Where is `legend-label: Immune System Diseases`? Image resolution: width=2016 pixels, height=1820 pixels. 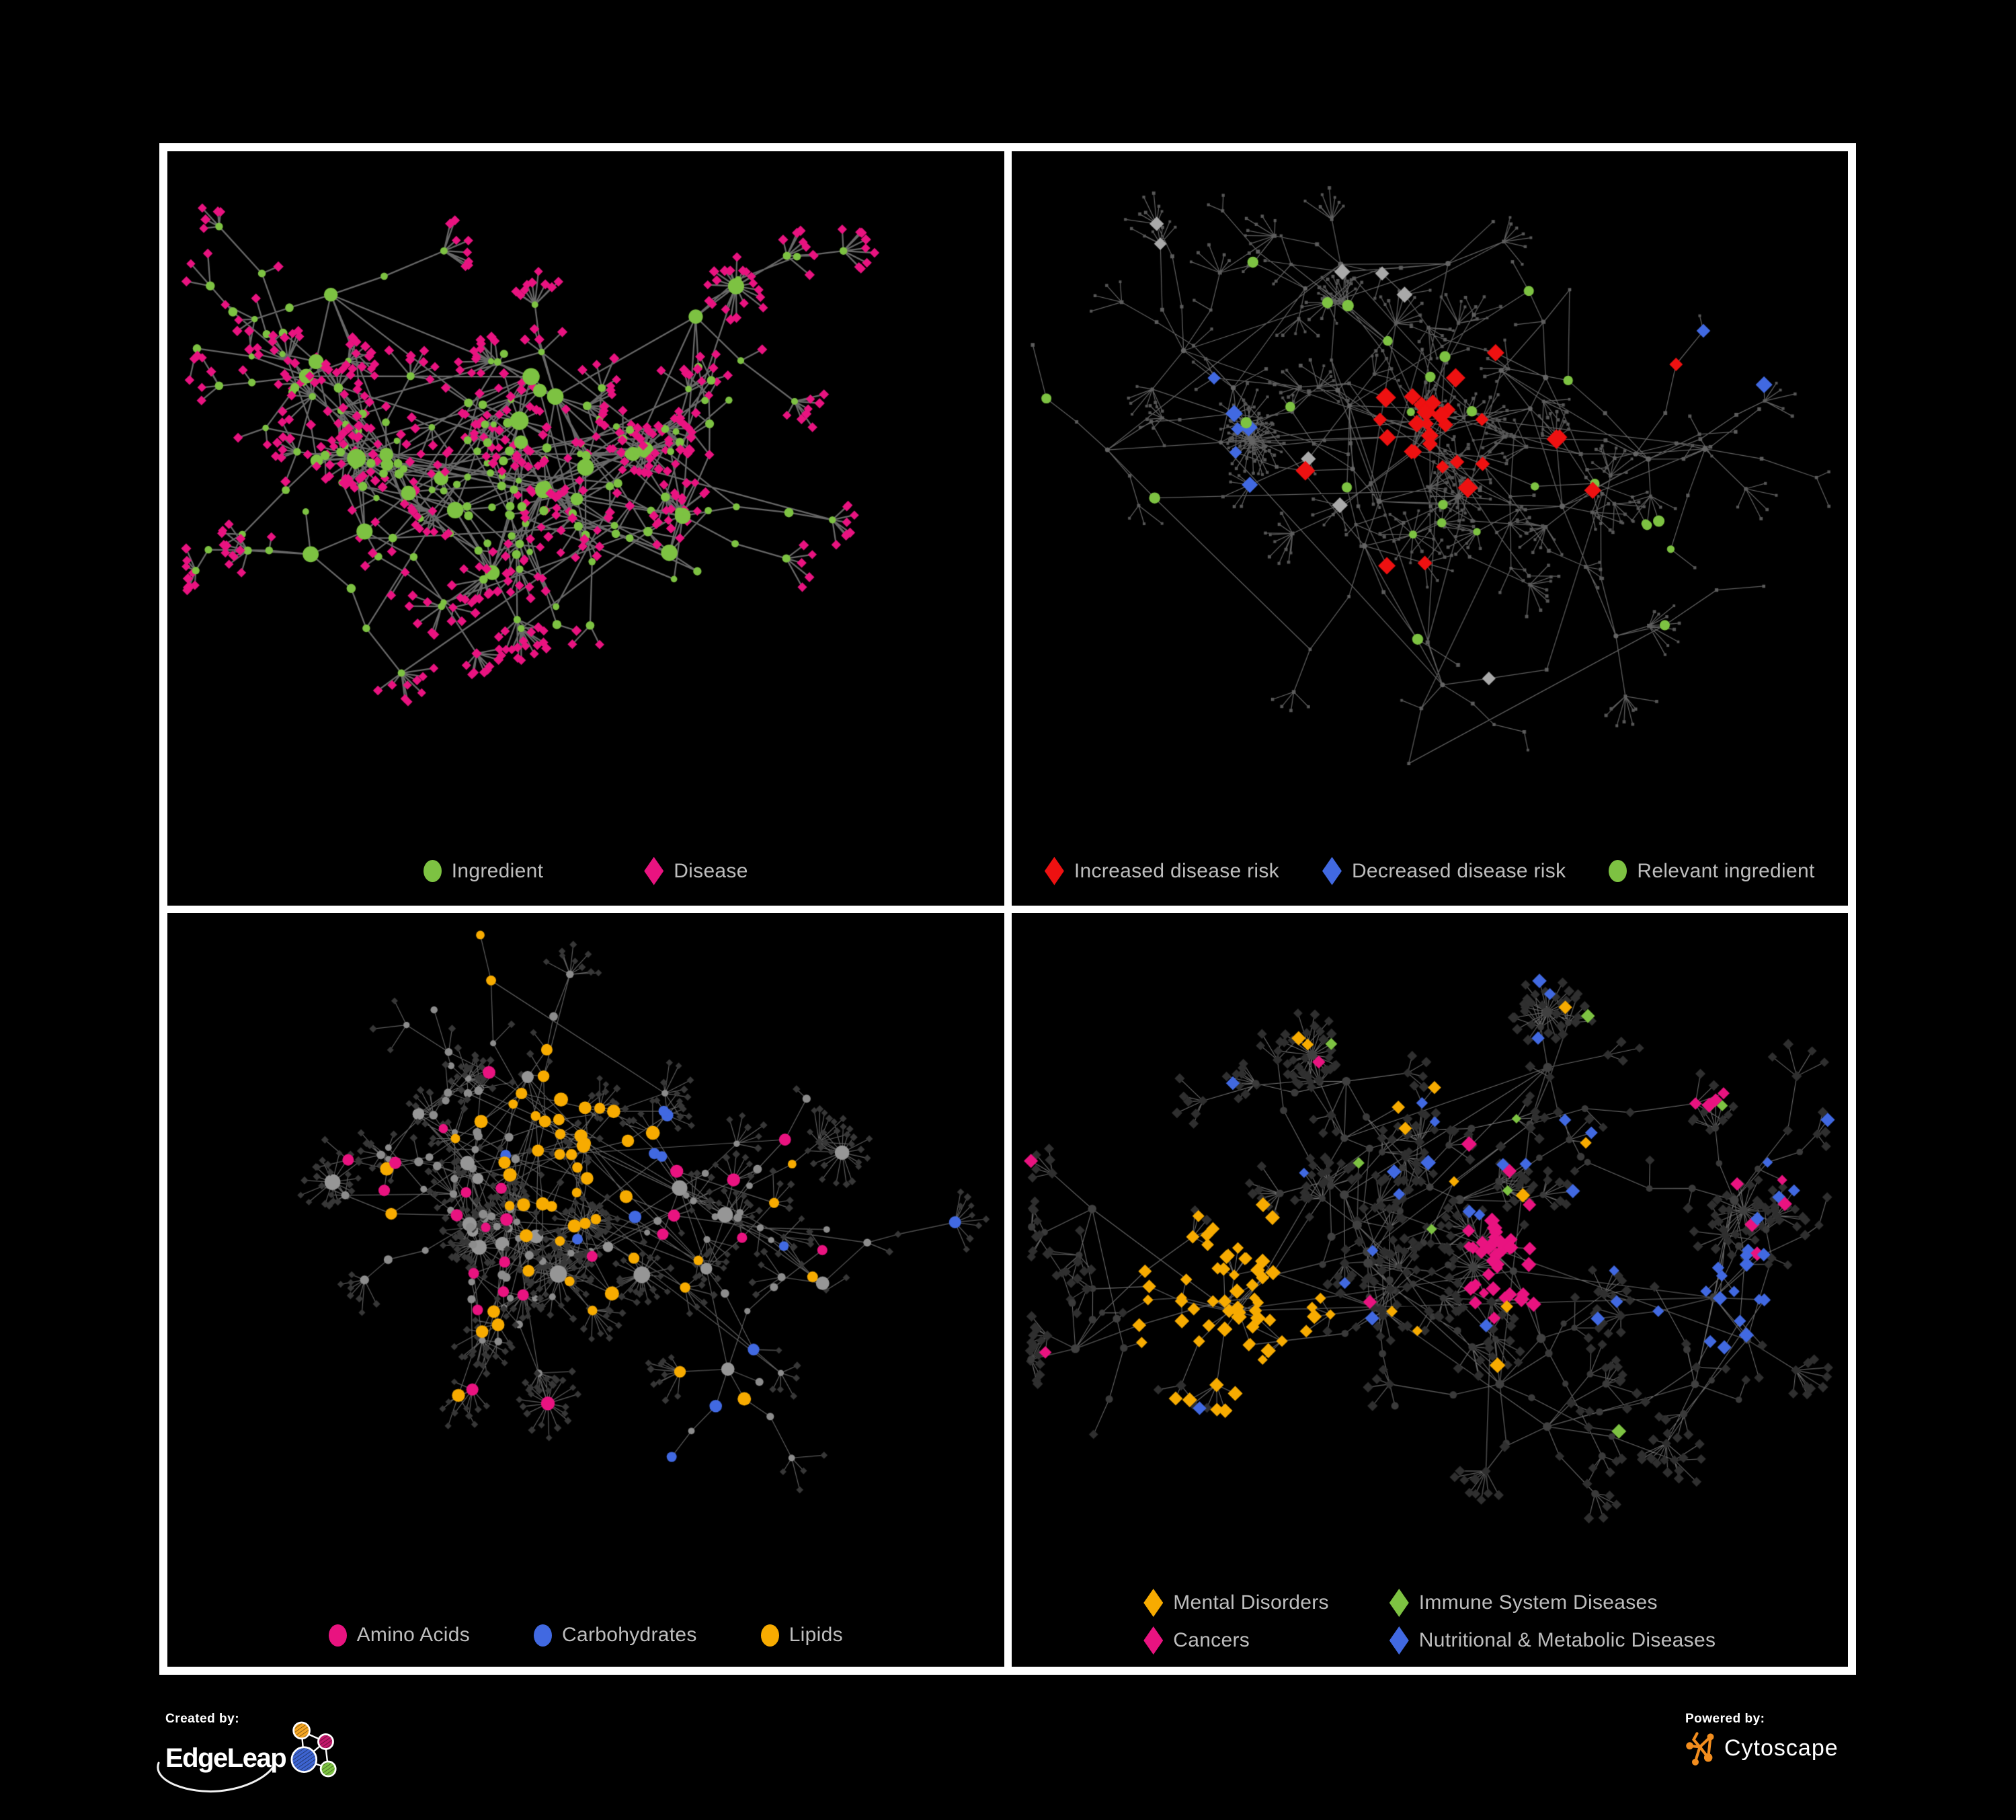 legend-label: Immune System Diseases is located at coordinates (1538, 1602).